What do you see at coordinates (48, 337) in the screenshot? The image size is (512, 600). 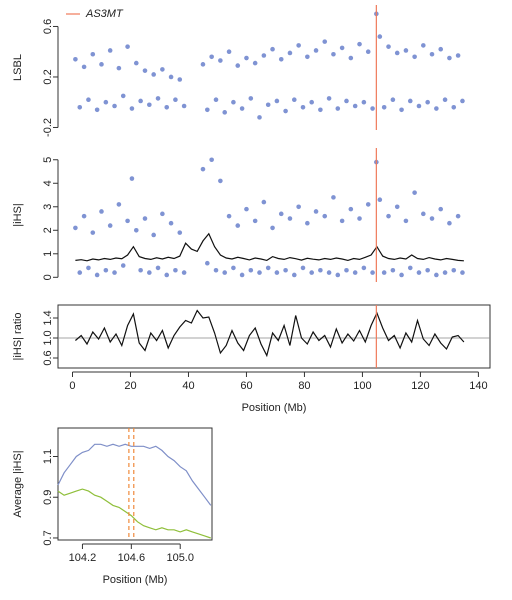 I see `y-tick-label: 1.0` at bounding box center [48, 337].